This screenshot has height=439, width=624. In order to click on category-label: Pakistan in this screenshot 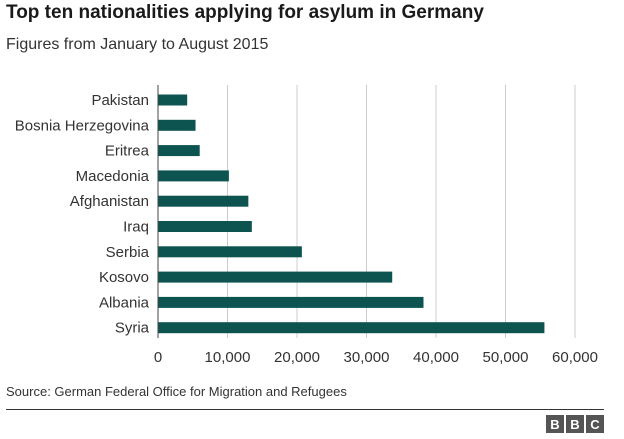, I will do `click(120, 100)`.